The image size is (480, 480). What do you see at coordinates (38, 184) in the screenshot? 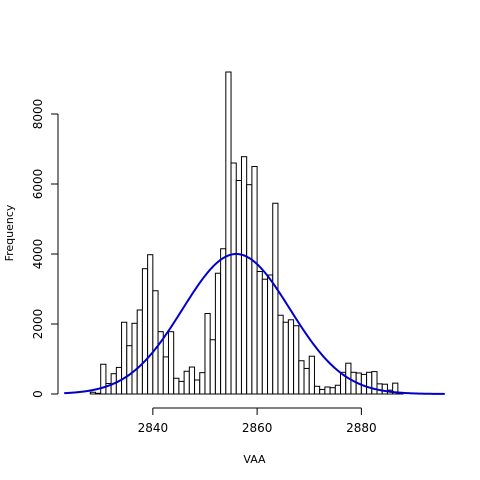
I see `y-tick-label: 6000` at bounding box center [38, 184].